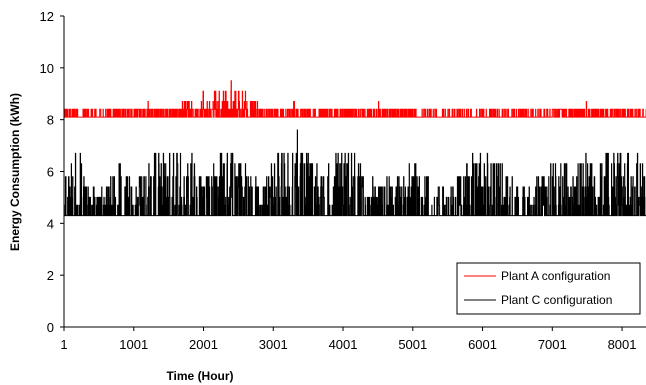 The width and height of the screenshot is (646, 385). I want to click on y-ticks: 0 2 4 6 8 10 12, so click(52, 172).